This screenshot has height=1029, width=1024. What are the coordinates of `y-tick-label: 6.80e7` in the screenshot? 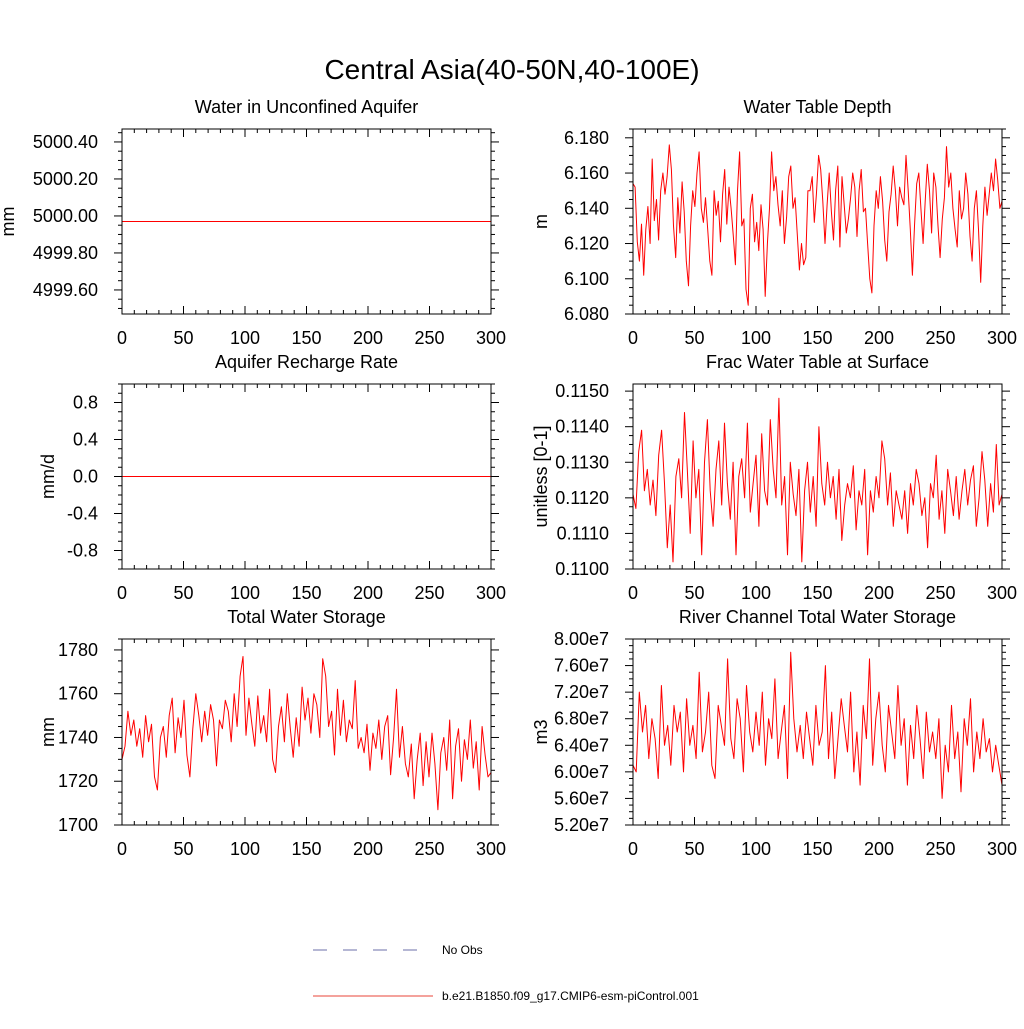 It's located at (581, 719).